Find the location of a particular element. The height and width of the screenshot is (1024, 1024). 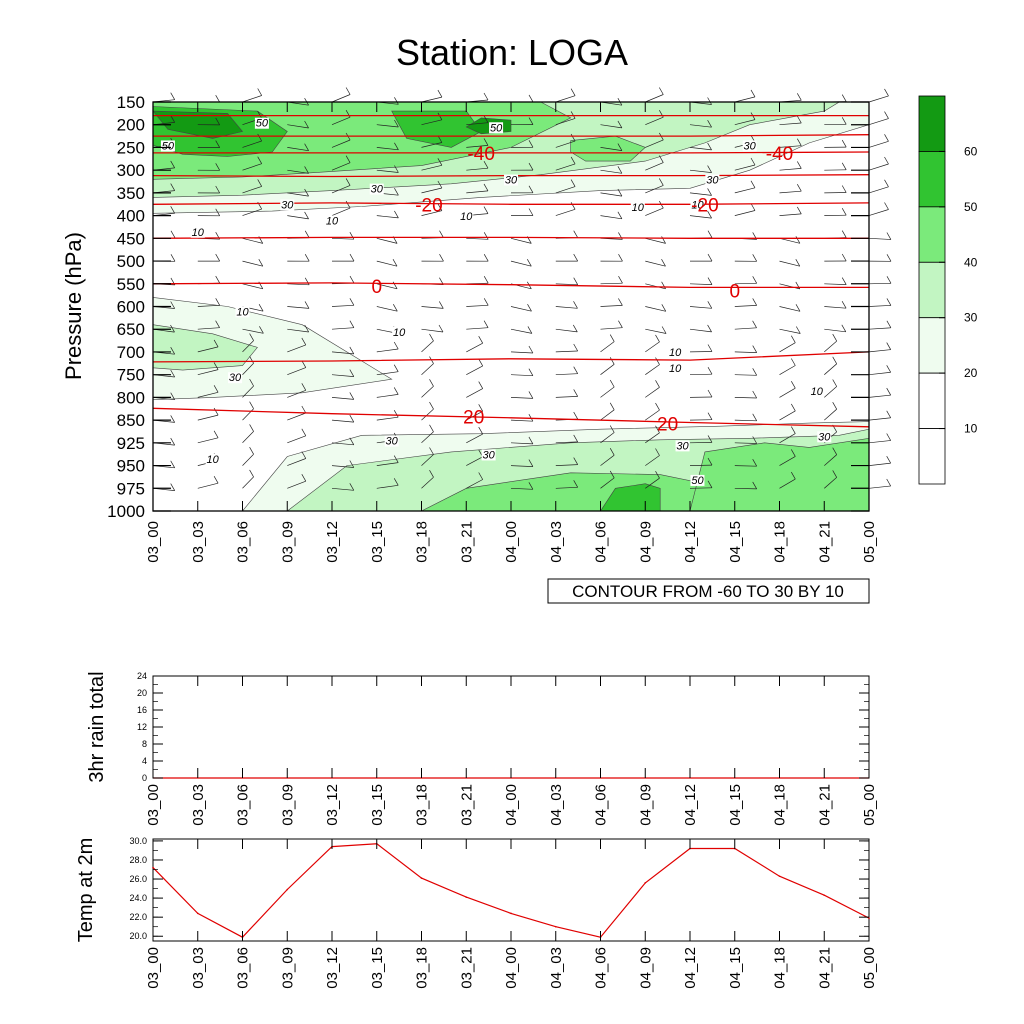

x-tick-label: 04_00 is located at coordinates (511, 542).